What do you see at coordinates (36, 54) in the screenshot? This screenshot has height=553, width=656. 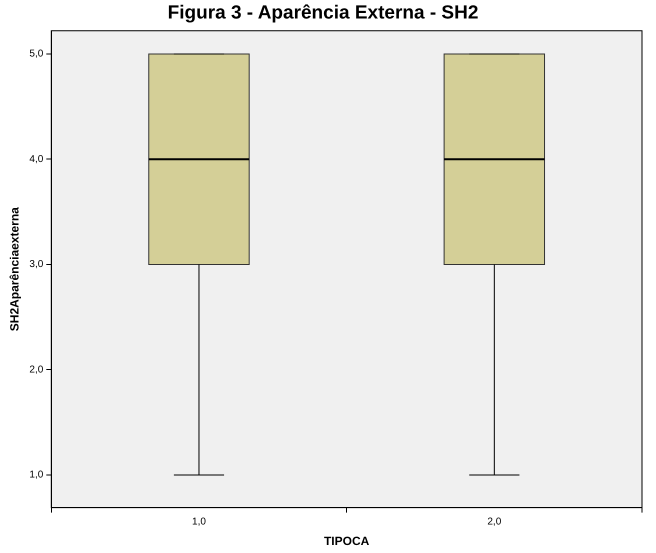 I see `y-tick-label: 5,0` at bounding box center [36, 54].